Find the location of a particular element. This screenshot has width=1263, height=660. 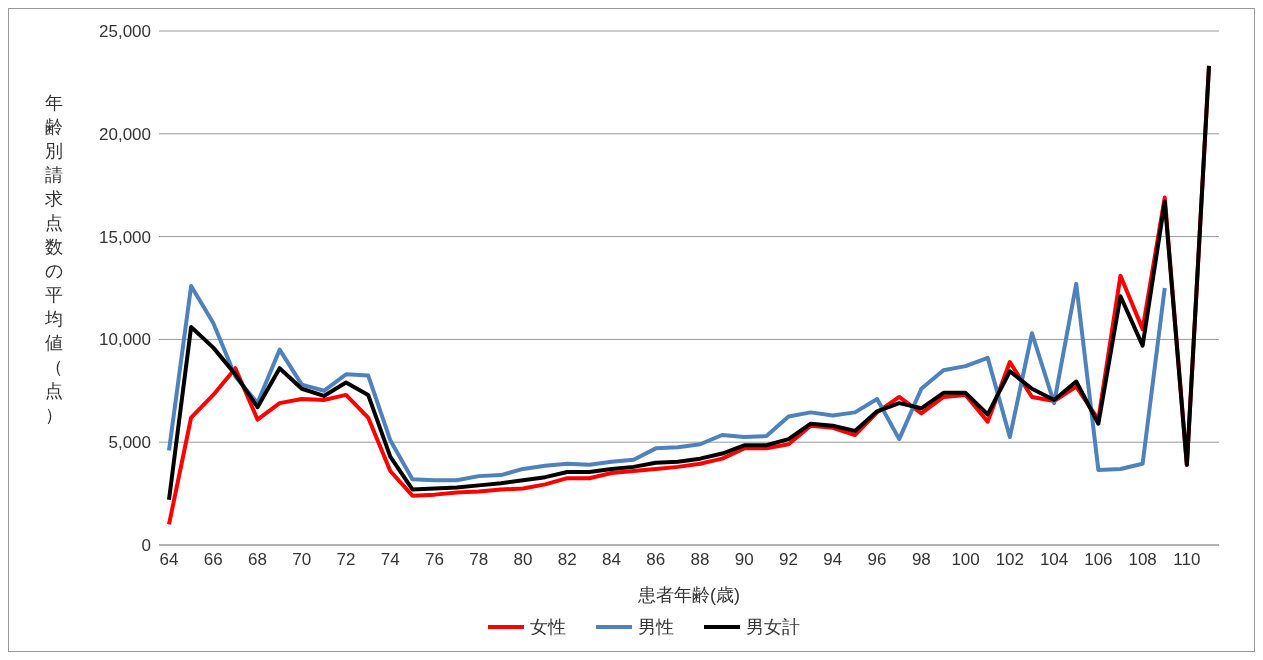

x-tick-label: 108 is located at coordinates (1142, 560).